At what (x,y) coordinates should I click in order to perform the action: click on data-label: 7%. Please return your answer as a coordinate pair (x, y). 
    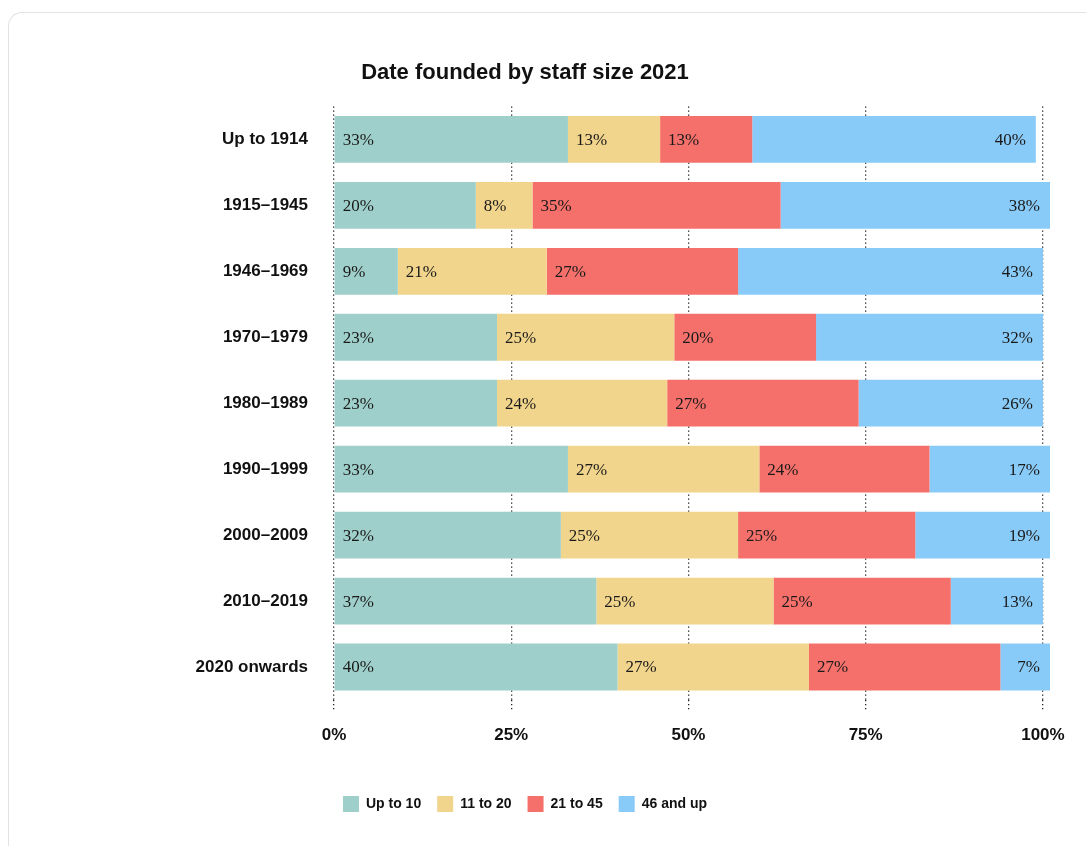
    Looking at the image, I should click on (1028, 667).